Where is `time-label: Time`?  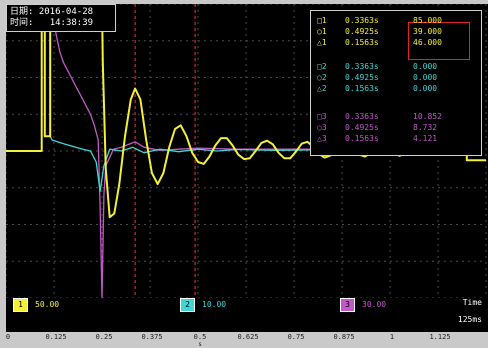 time-label: Time is located at coordinates (472, 302).